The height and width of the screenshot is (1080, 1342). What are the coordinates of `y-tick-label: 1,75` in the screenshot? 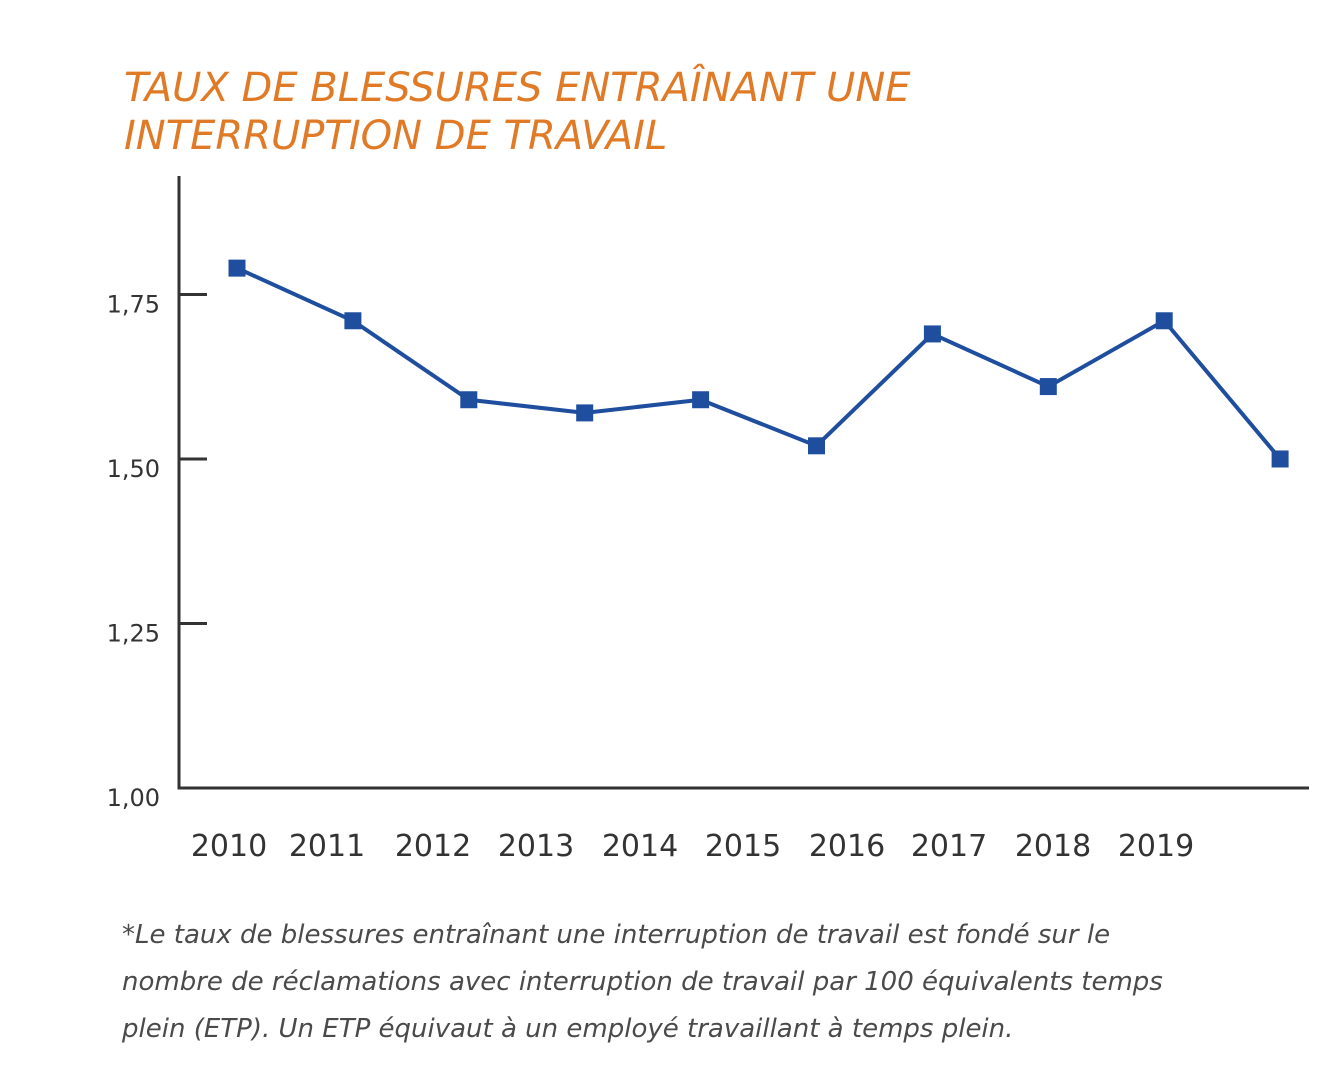 It's located at (133, 304).